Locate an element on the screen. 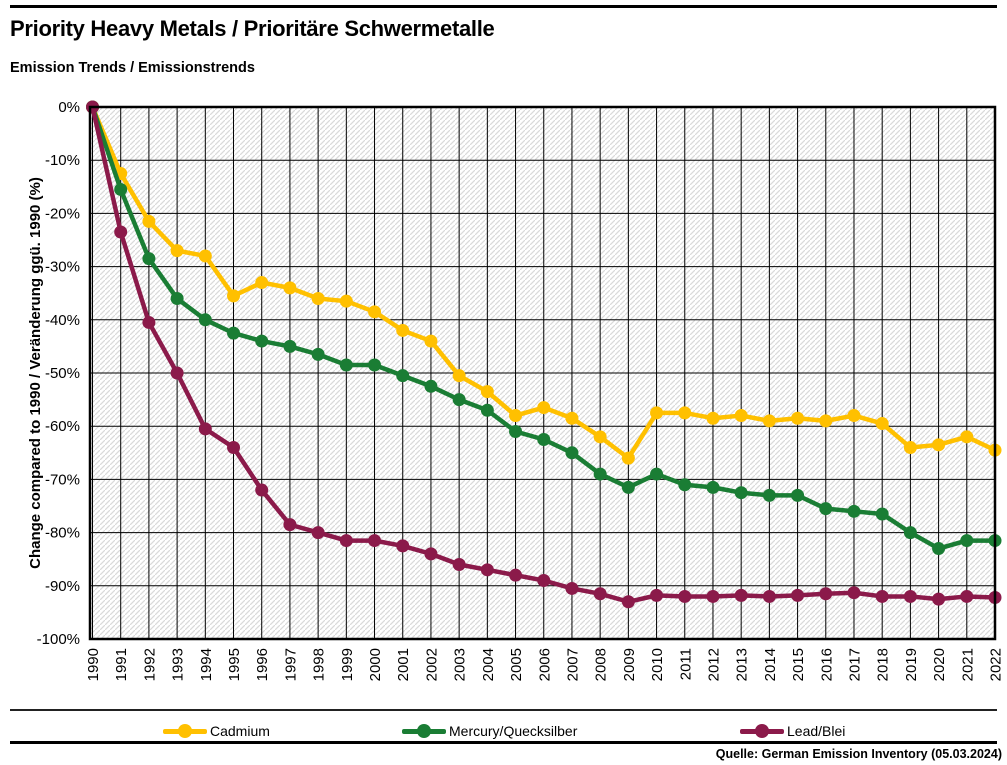  x-tick-label: 2015 is located at coordinates (798, 664).